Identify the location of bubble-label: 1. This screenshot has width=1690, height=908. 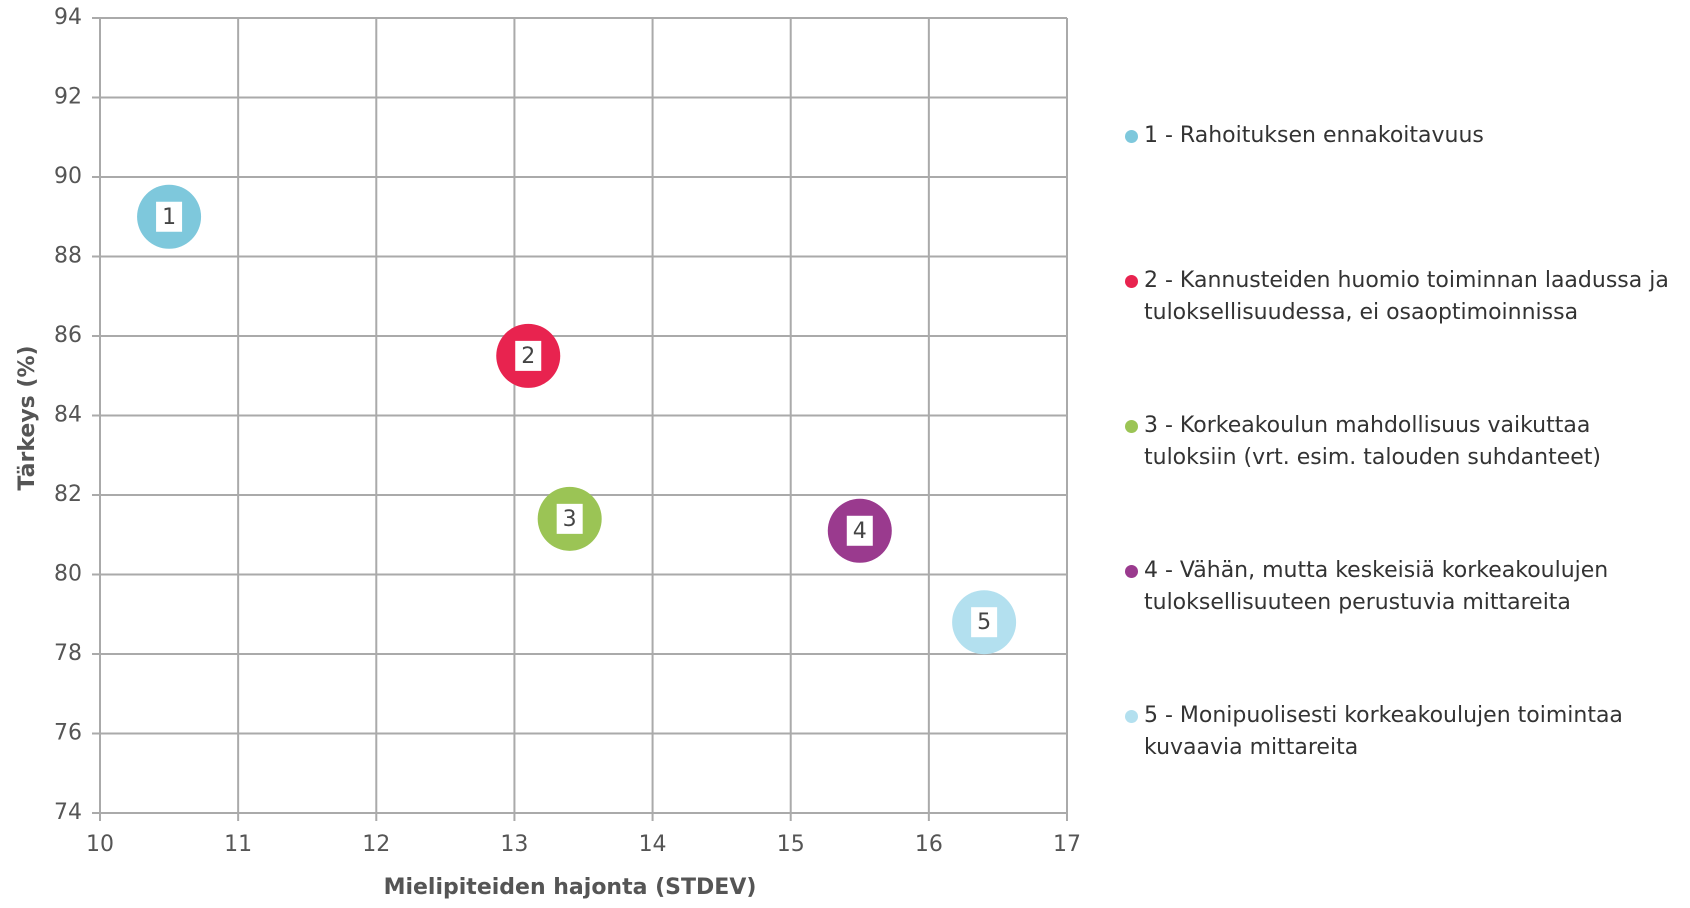
(169, 217).